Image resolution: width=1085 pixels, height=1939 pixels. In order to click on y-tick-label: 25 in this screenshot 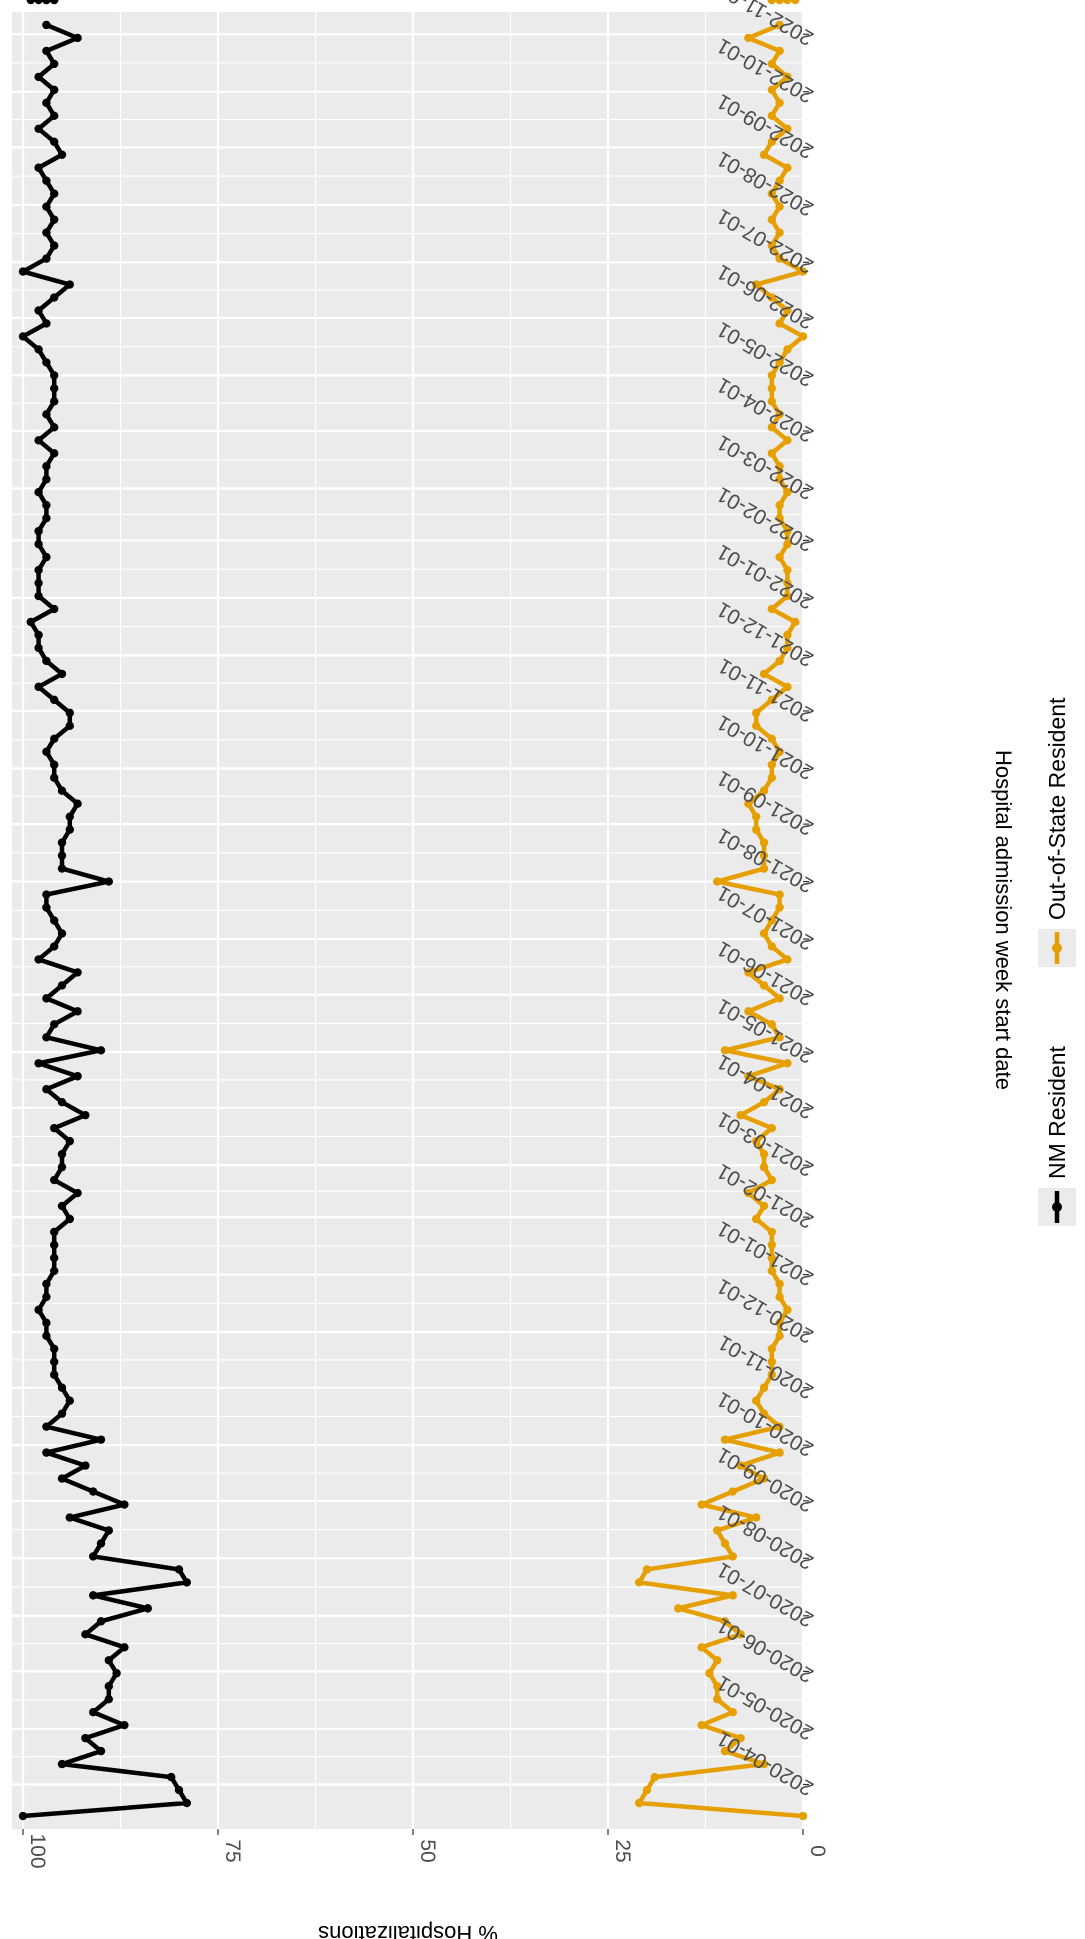, I will do `click(622, 1850)`.